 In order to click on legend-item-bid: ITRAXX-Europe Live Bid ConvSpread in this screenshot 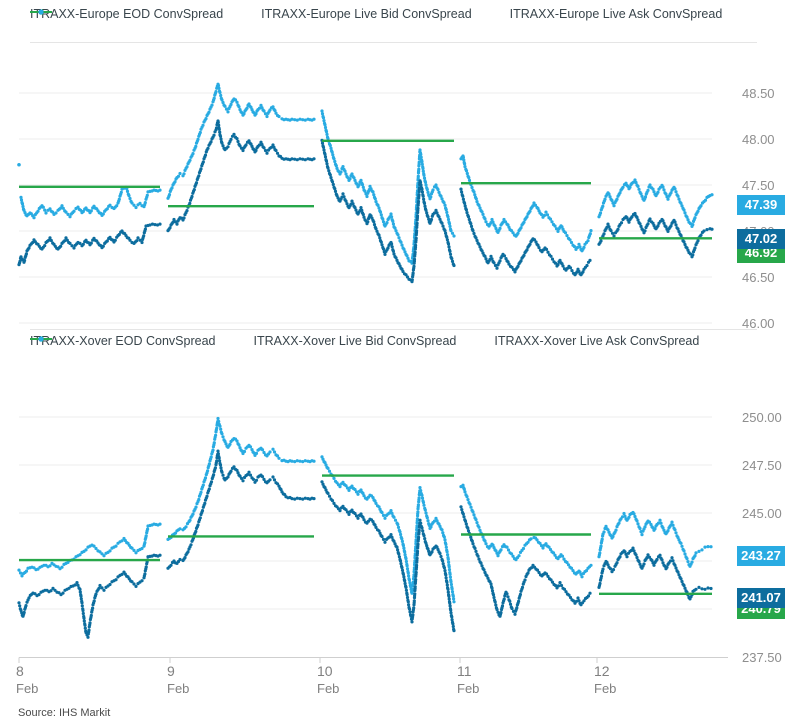, I will do `click(255, 14)`.